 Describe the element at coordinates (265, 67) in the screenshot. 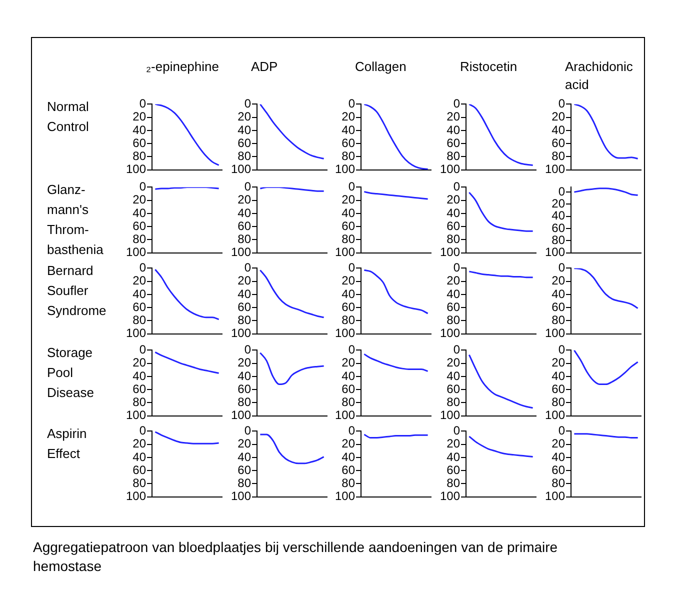

I see `chart-title: ADP` at that location.